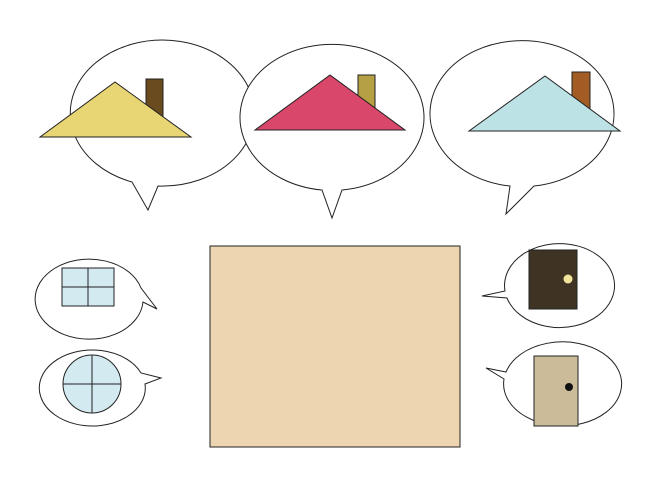 Image resolution: width=658 pixels, height=490 pixels. What do you see at coordinates (556, 391) in the screenshot?
I see `door-shape` at bounding box center [556, 391].